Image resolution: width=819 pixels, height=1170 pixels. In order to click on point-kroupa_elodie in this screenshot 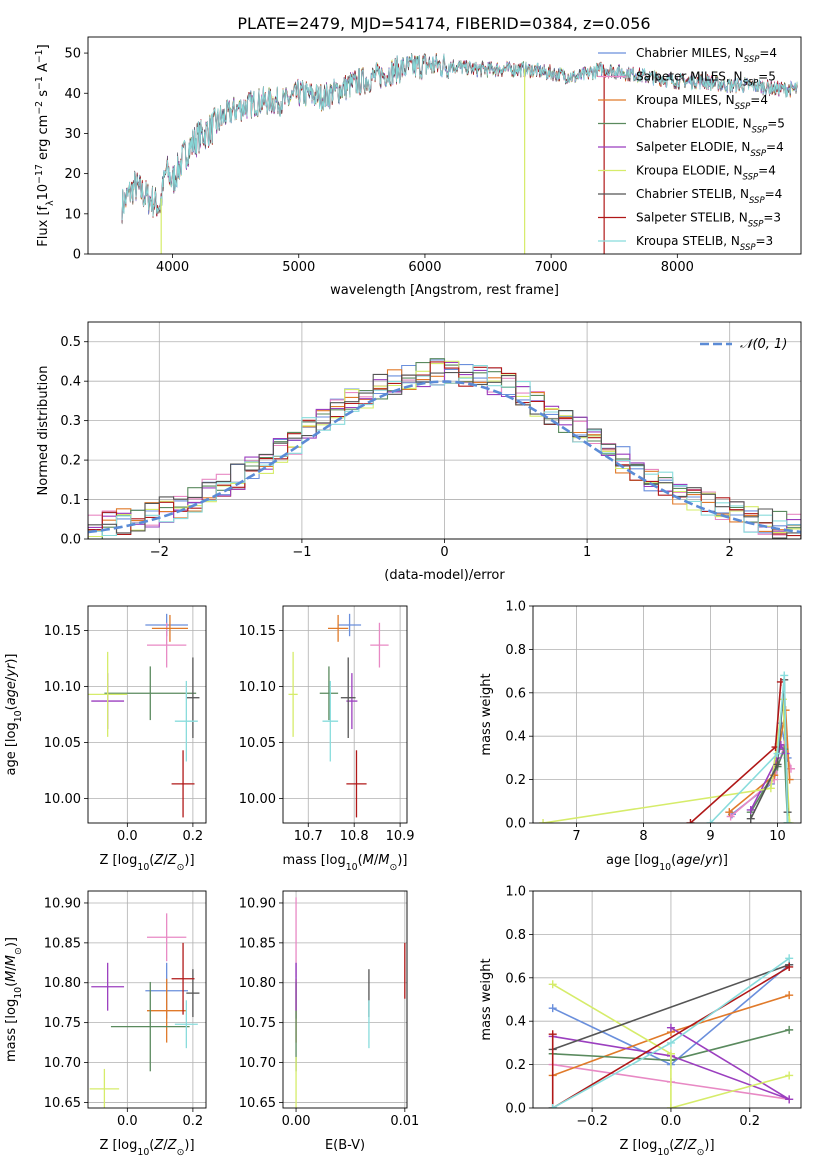, I will do `click(108, 694)`.